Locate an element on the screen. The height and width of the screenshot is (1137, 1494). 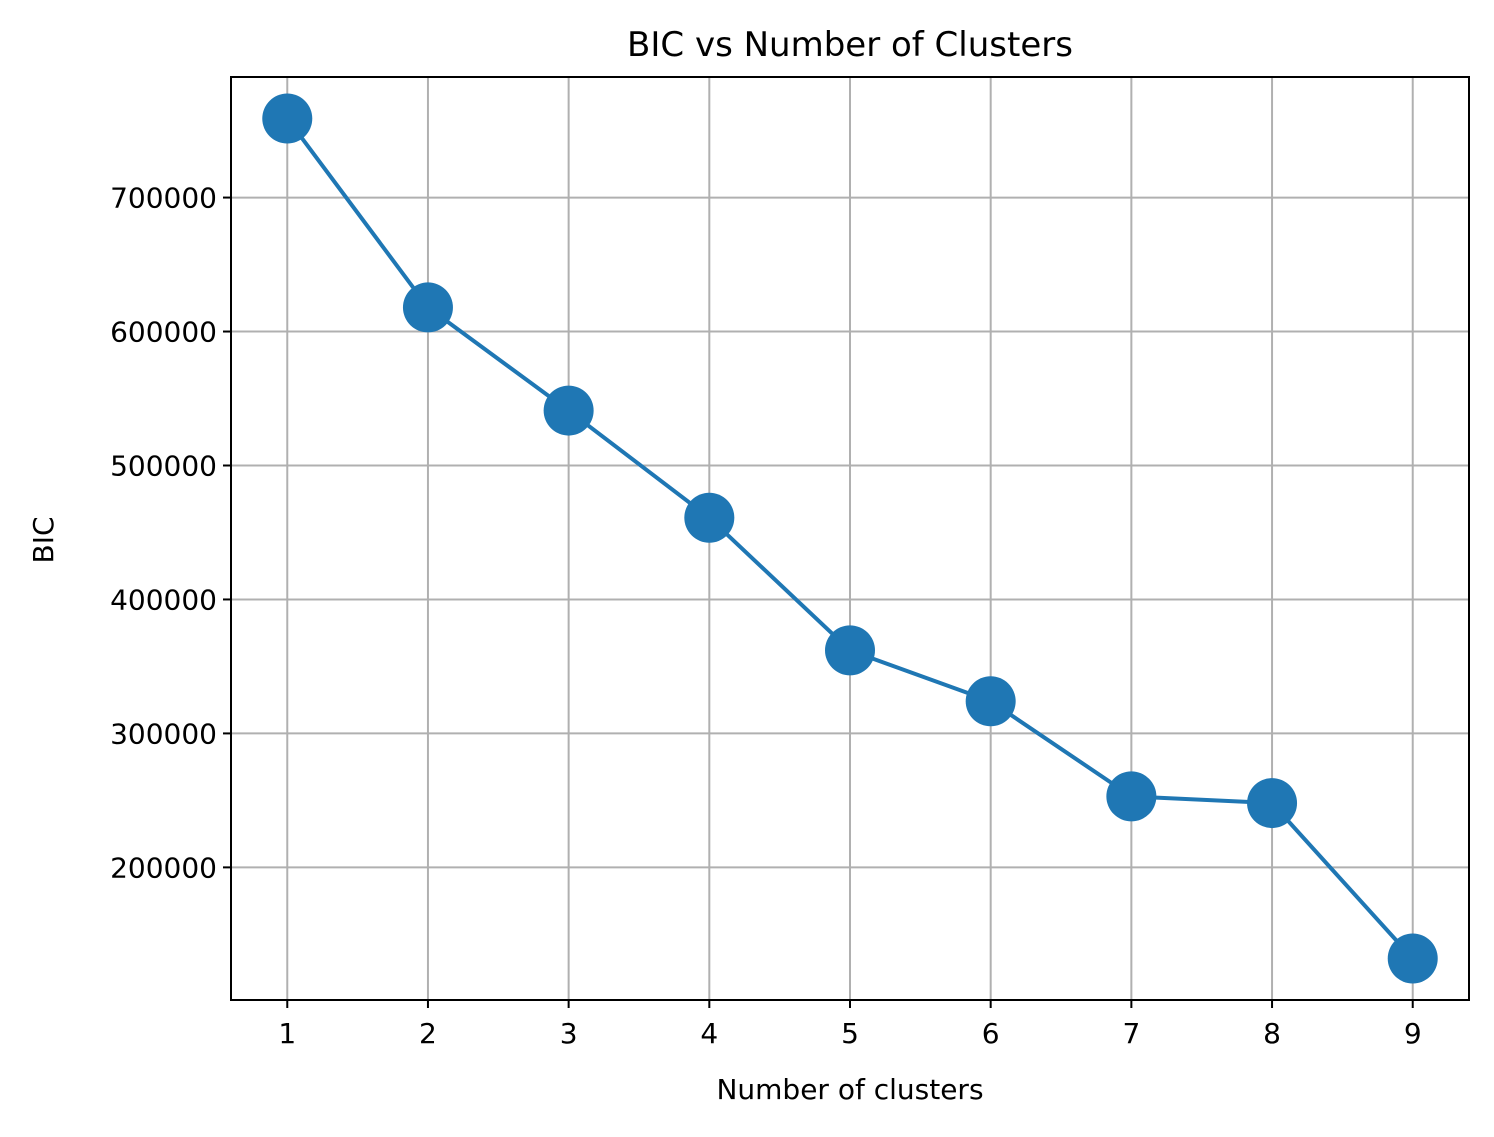
y-tick-label: 300000 is located at coordinates (163, 733).